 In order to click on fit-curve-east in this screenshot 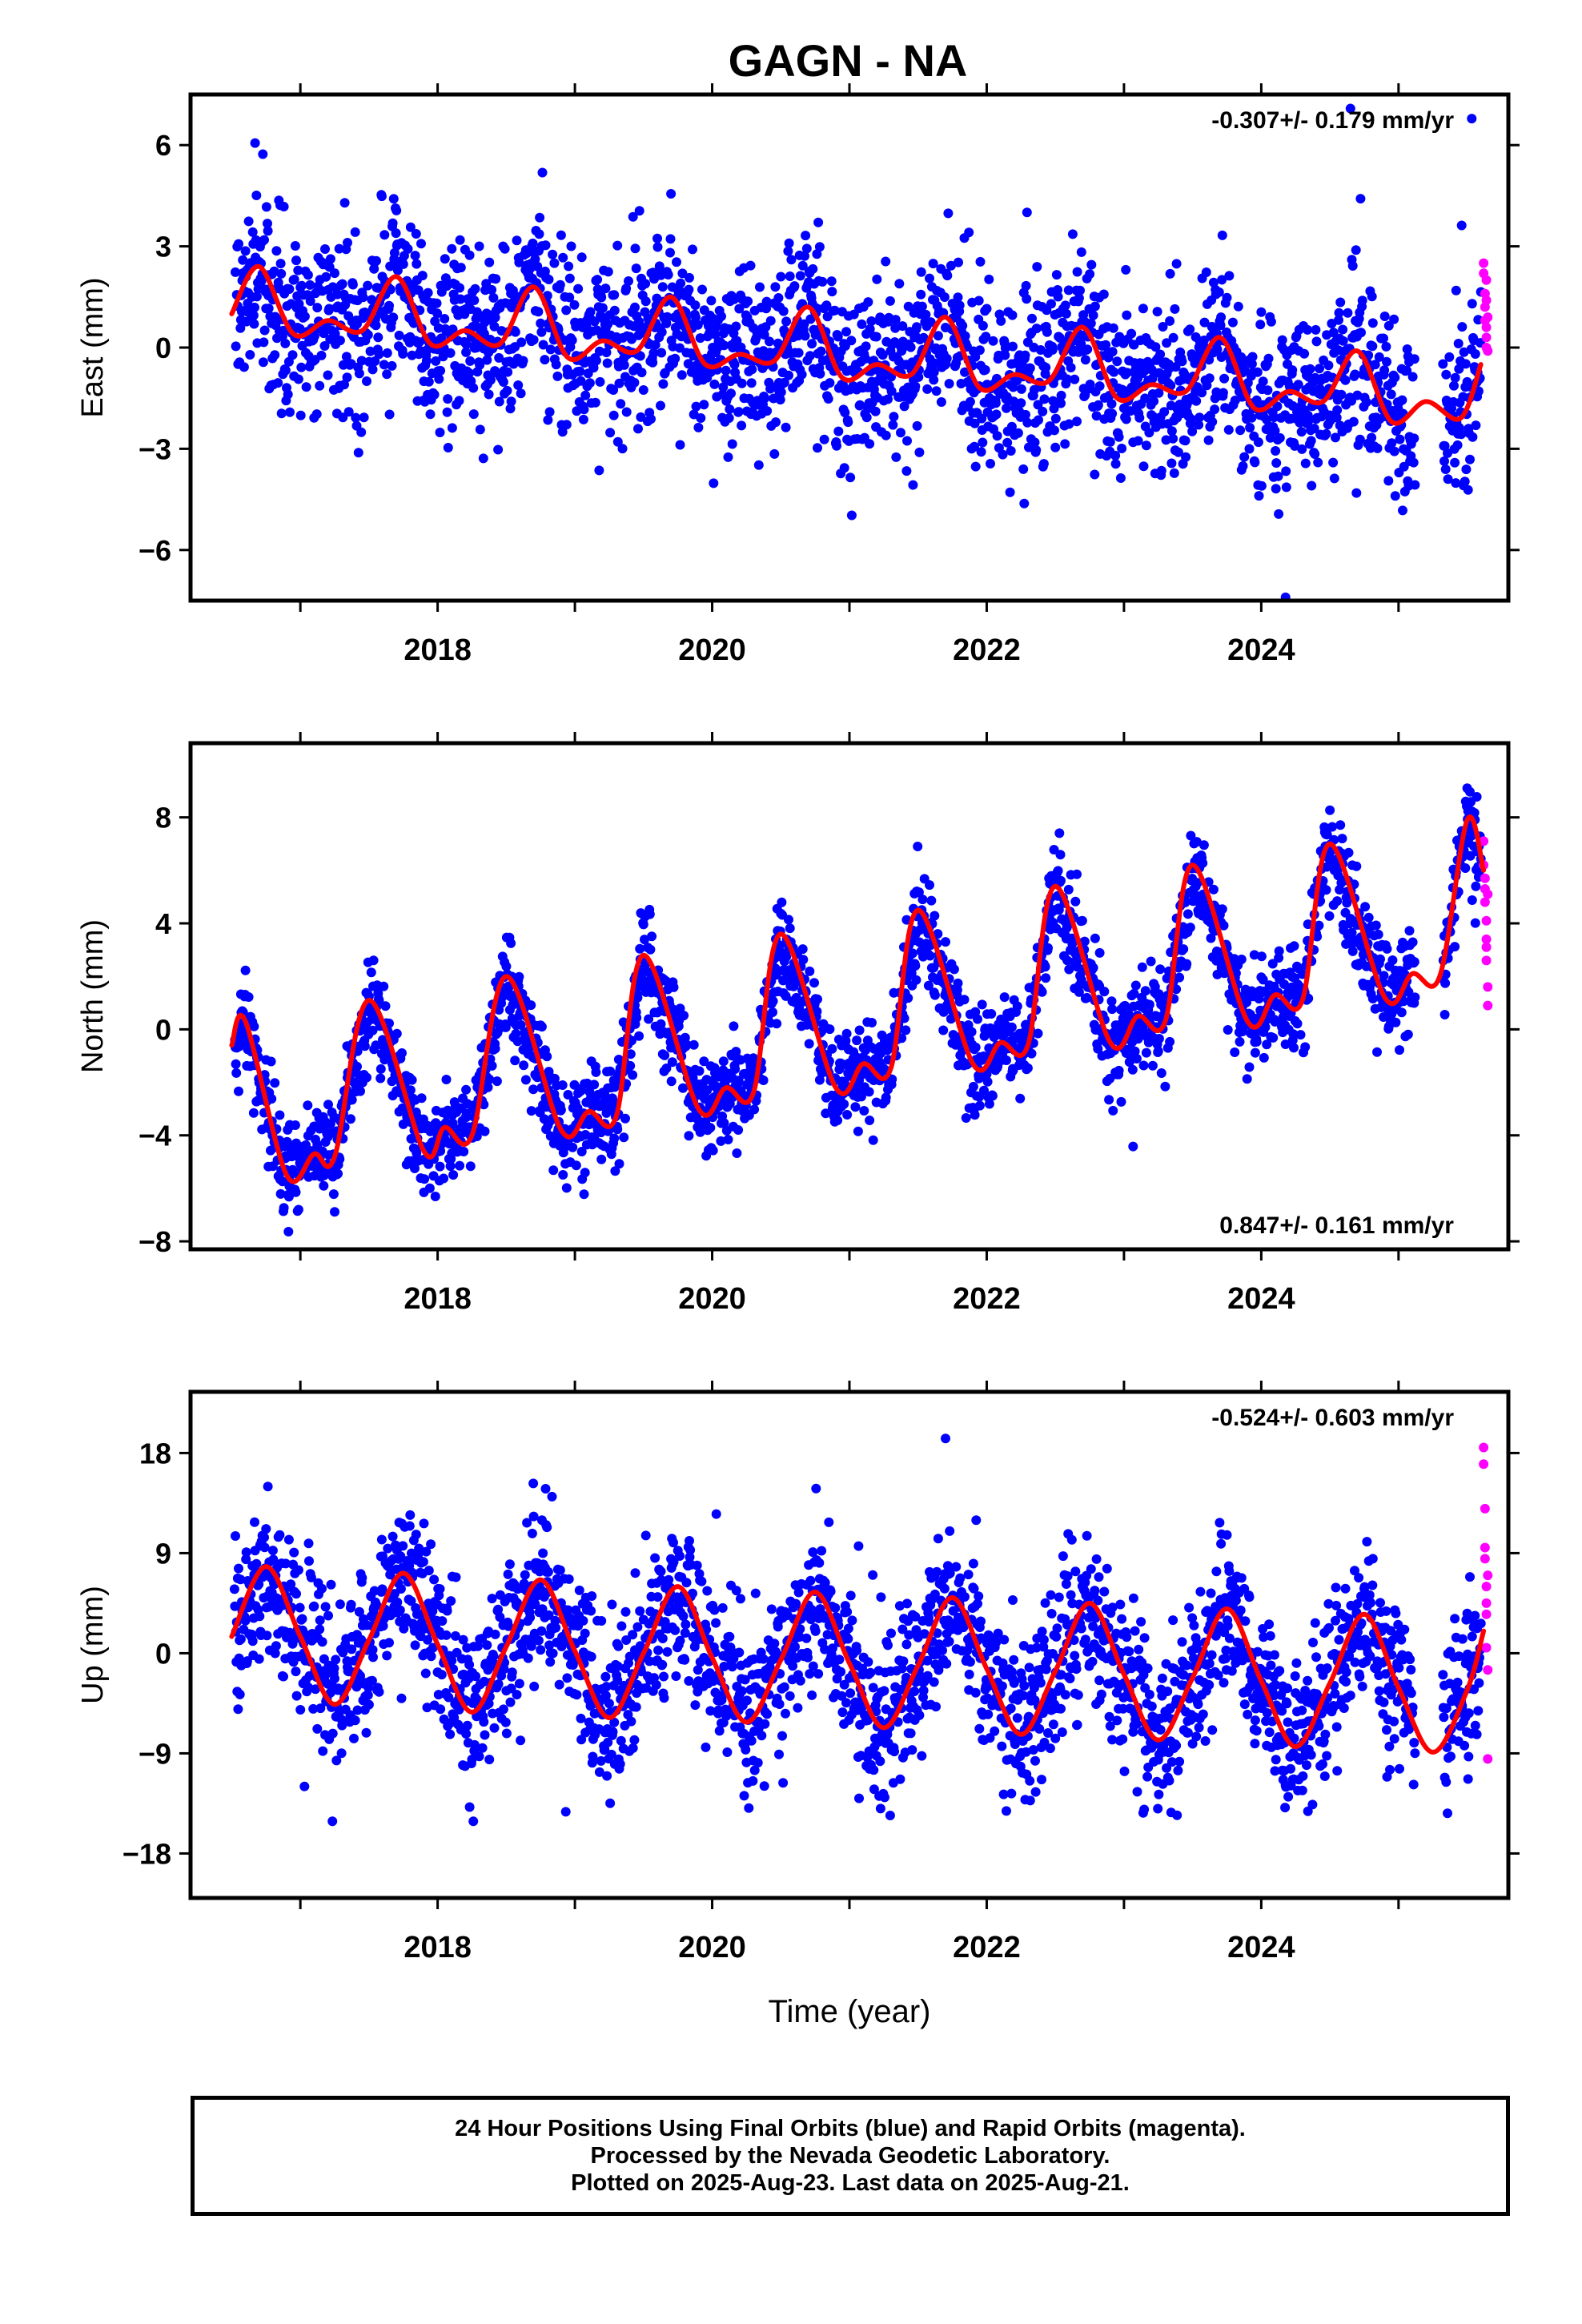, I will do `click(856, 344)`.